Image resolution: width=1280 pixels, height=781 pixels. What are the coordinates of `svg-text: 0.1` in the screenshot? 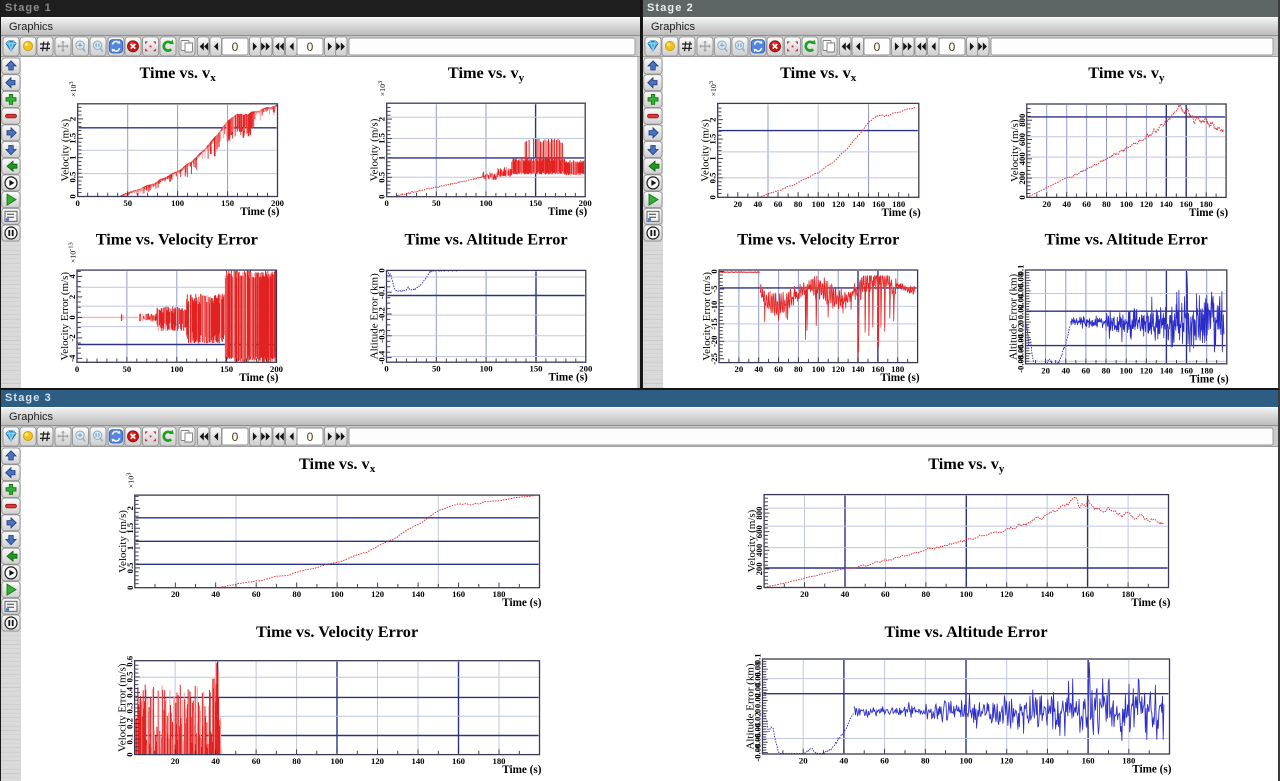 It's located at (130, 739).